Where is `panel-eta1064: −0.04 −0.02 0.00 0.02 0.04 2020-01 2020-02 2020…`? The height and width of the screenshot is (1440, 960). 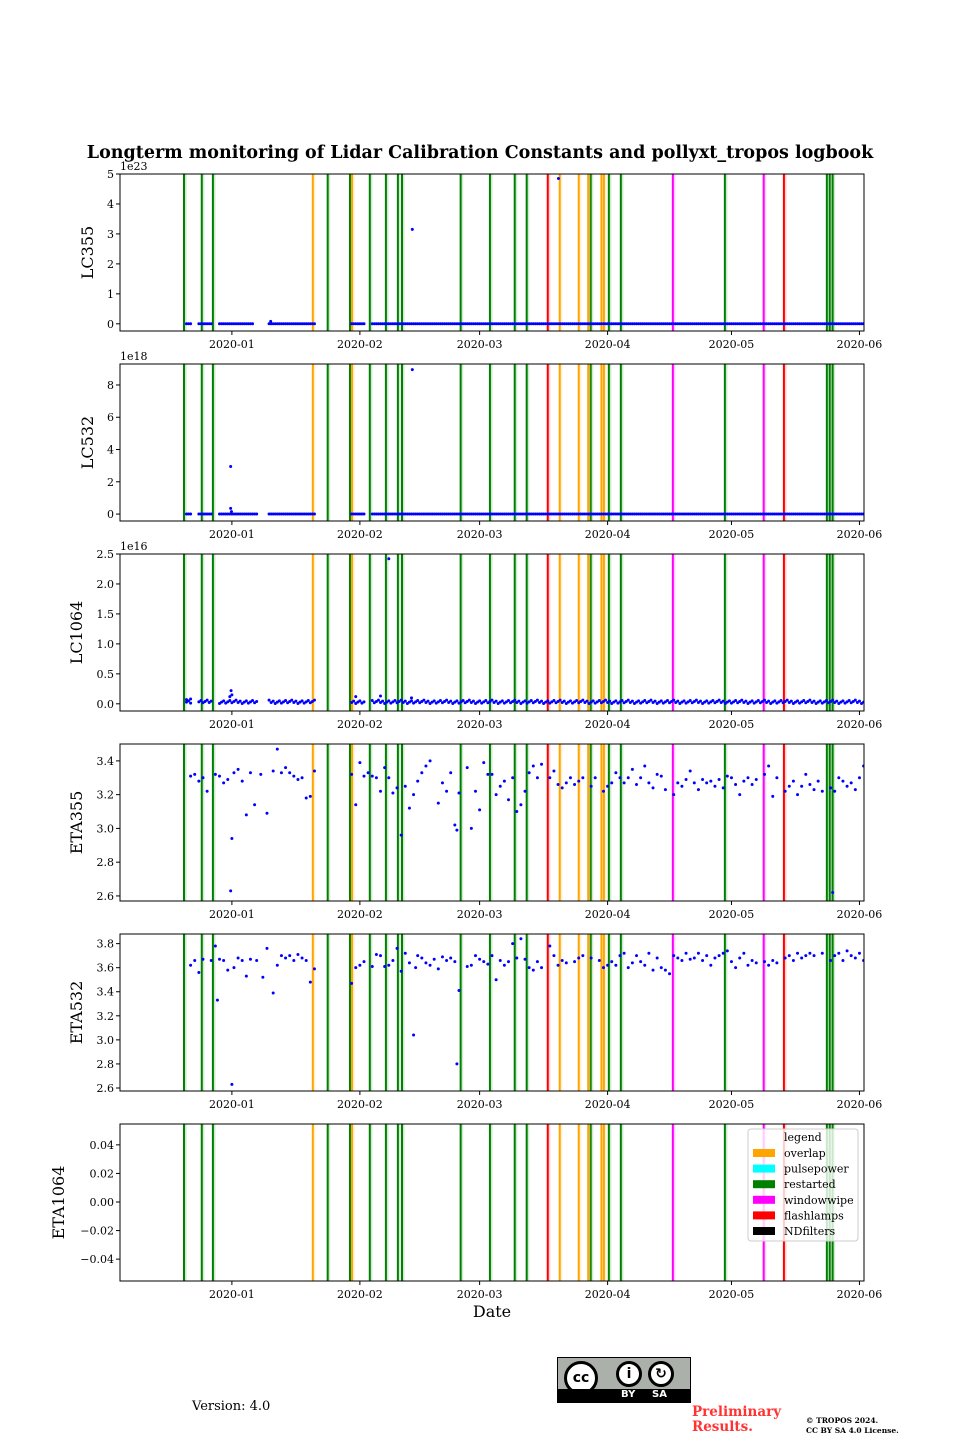
panel-eta1064: −0.04 −0.02 0.00 0.02 0.04 2020-01 2020-02 2020… is located at coordinates (465, 1212).